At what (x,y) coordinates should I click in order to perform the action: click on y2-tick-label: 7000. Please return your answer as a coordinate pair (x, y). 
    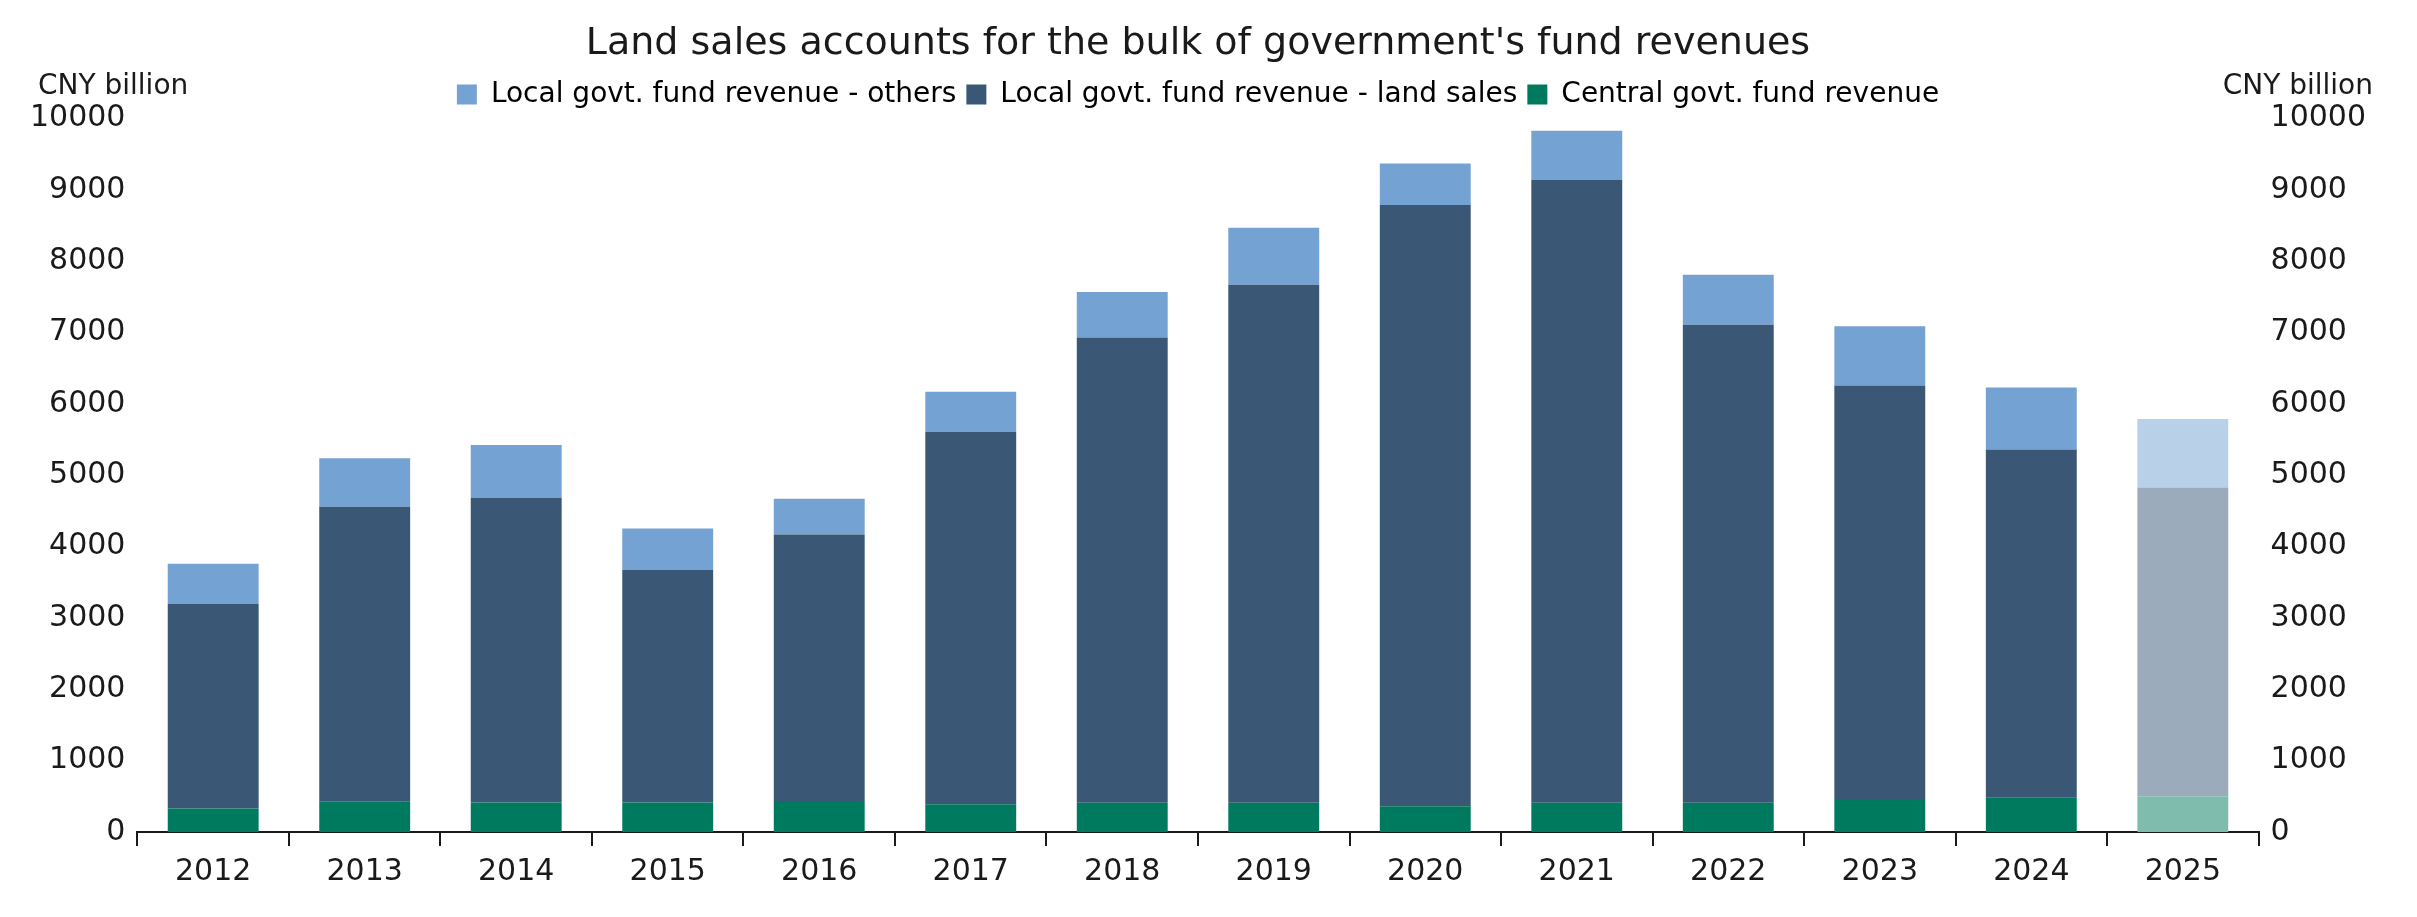
    Looking at the image, I should click on (2308, 330).